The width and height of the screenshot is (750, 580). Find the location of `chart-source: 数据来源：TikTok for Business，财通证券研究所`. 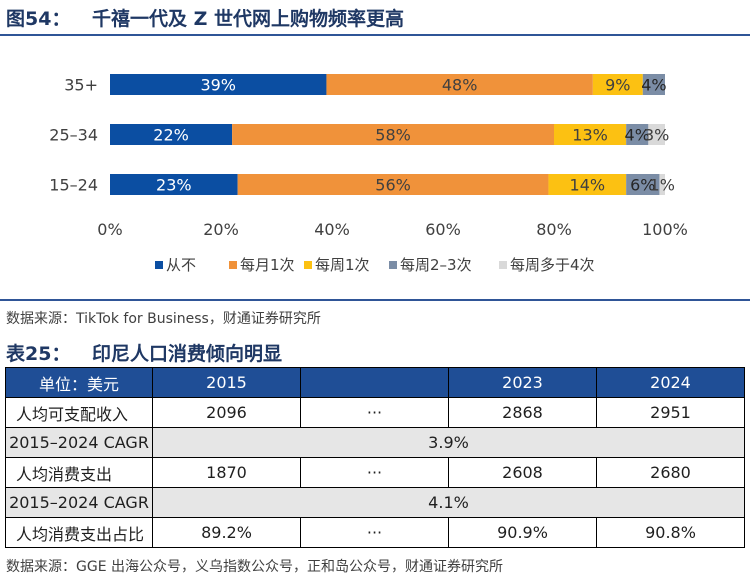

chart-source: 数据来源：TikTok for Business，财通证券研究所 is located at coordinates (163, 319).